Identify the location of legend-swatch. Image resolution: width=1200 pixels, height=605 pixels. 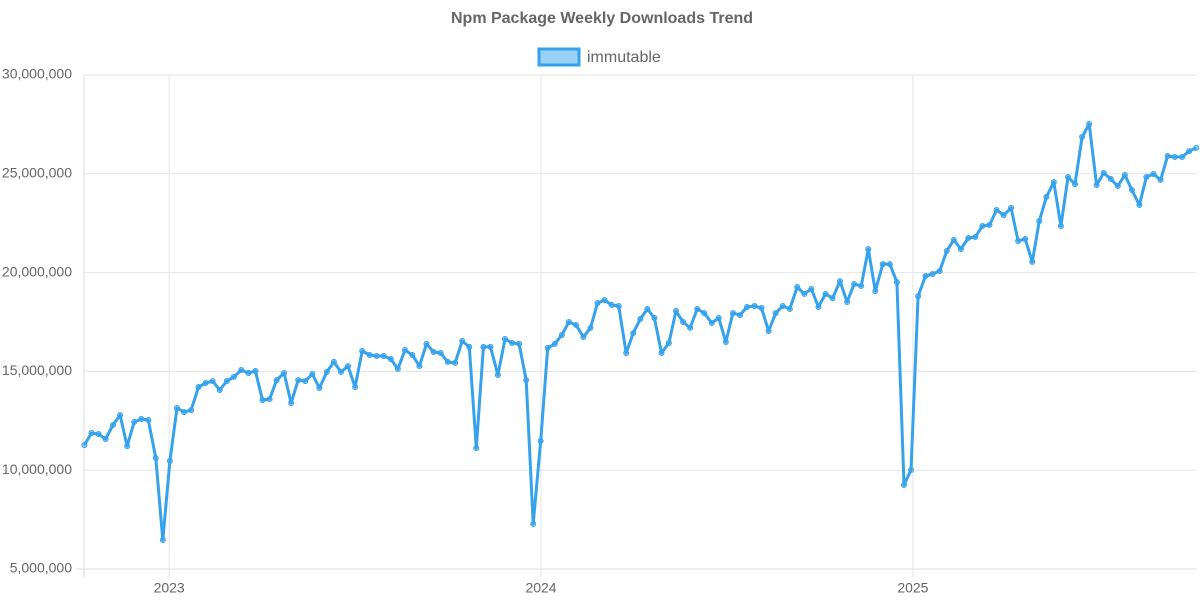
(559, 57).